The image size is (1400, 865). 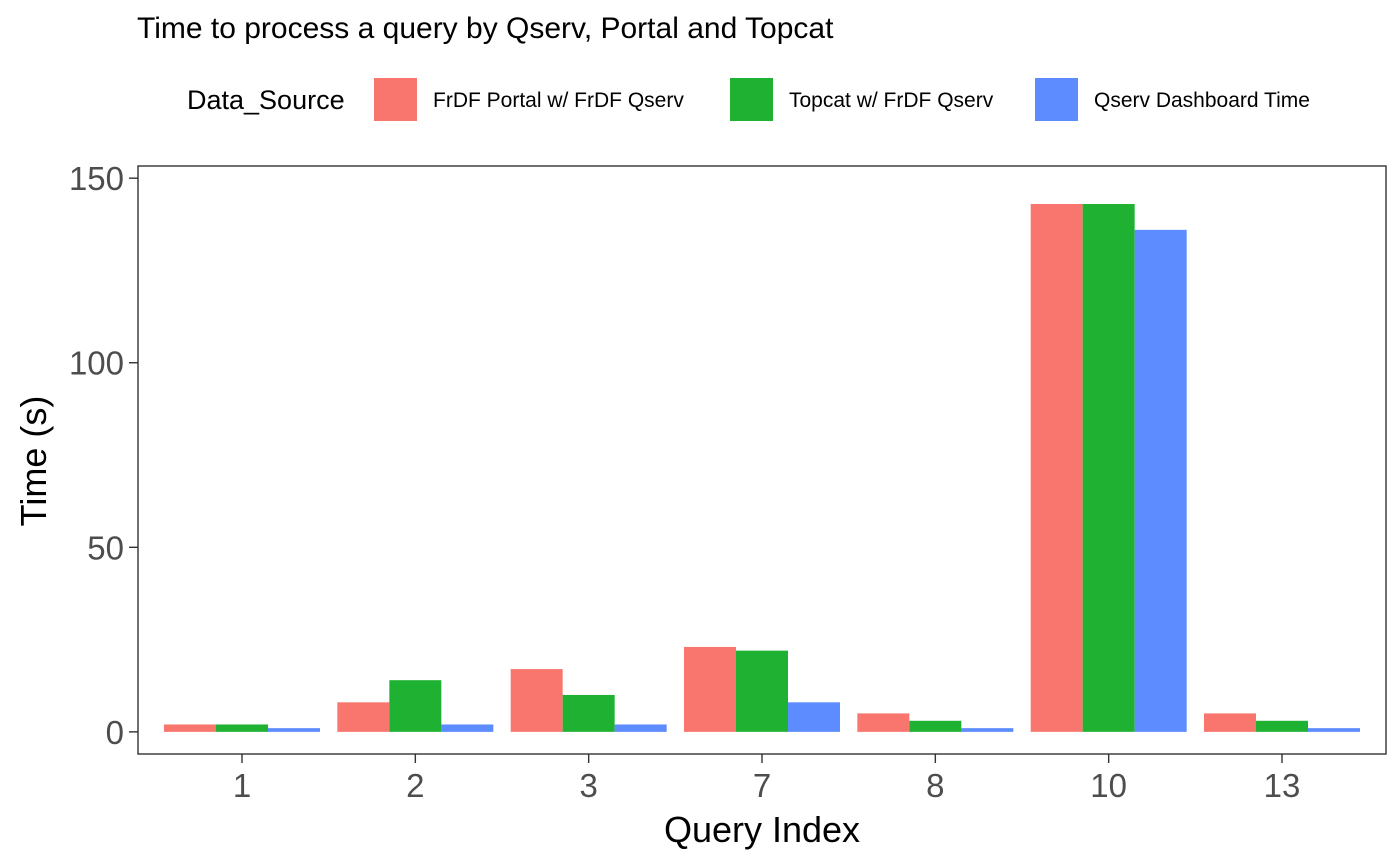 What do you see at coordinates (33, 461) in the screenshot?
I see `y-axis-title: Time (s)` at bounding box center [33, 461].